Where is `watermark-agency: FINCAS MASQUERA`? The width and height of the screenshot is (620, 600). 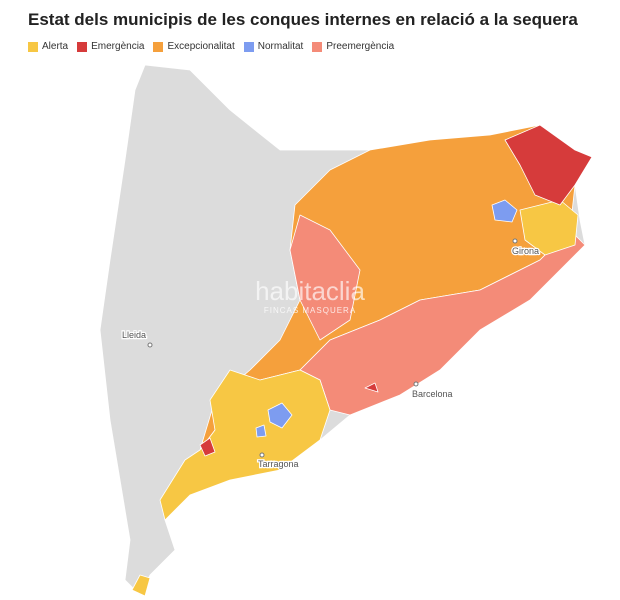
watermark-agency: FINCAS MASQUERA is located at coordinates (310, 310).